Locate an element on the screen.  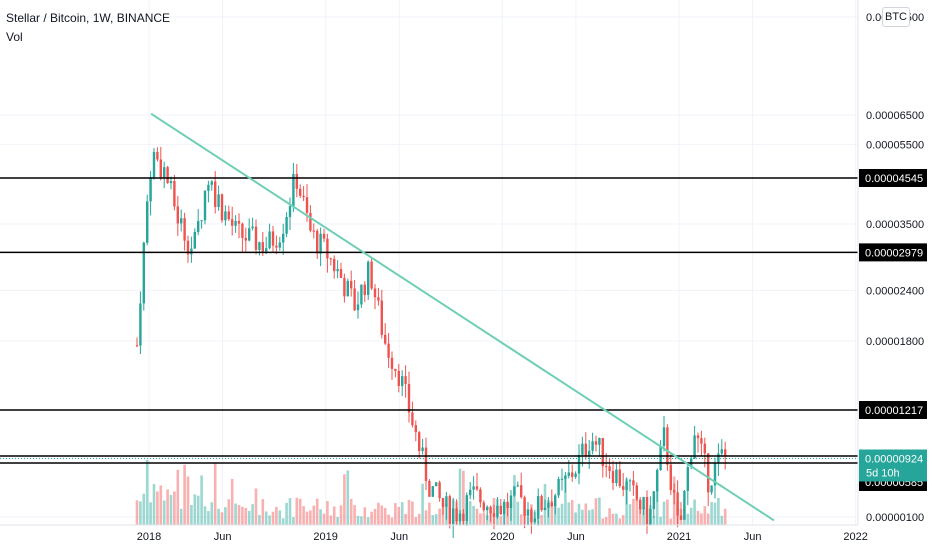
price-tick-label: 0.00003500 is located at coordinates (895, 225).